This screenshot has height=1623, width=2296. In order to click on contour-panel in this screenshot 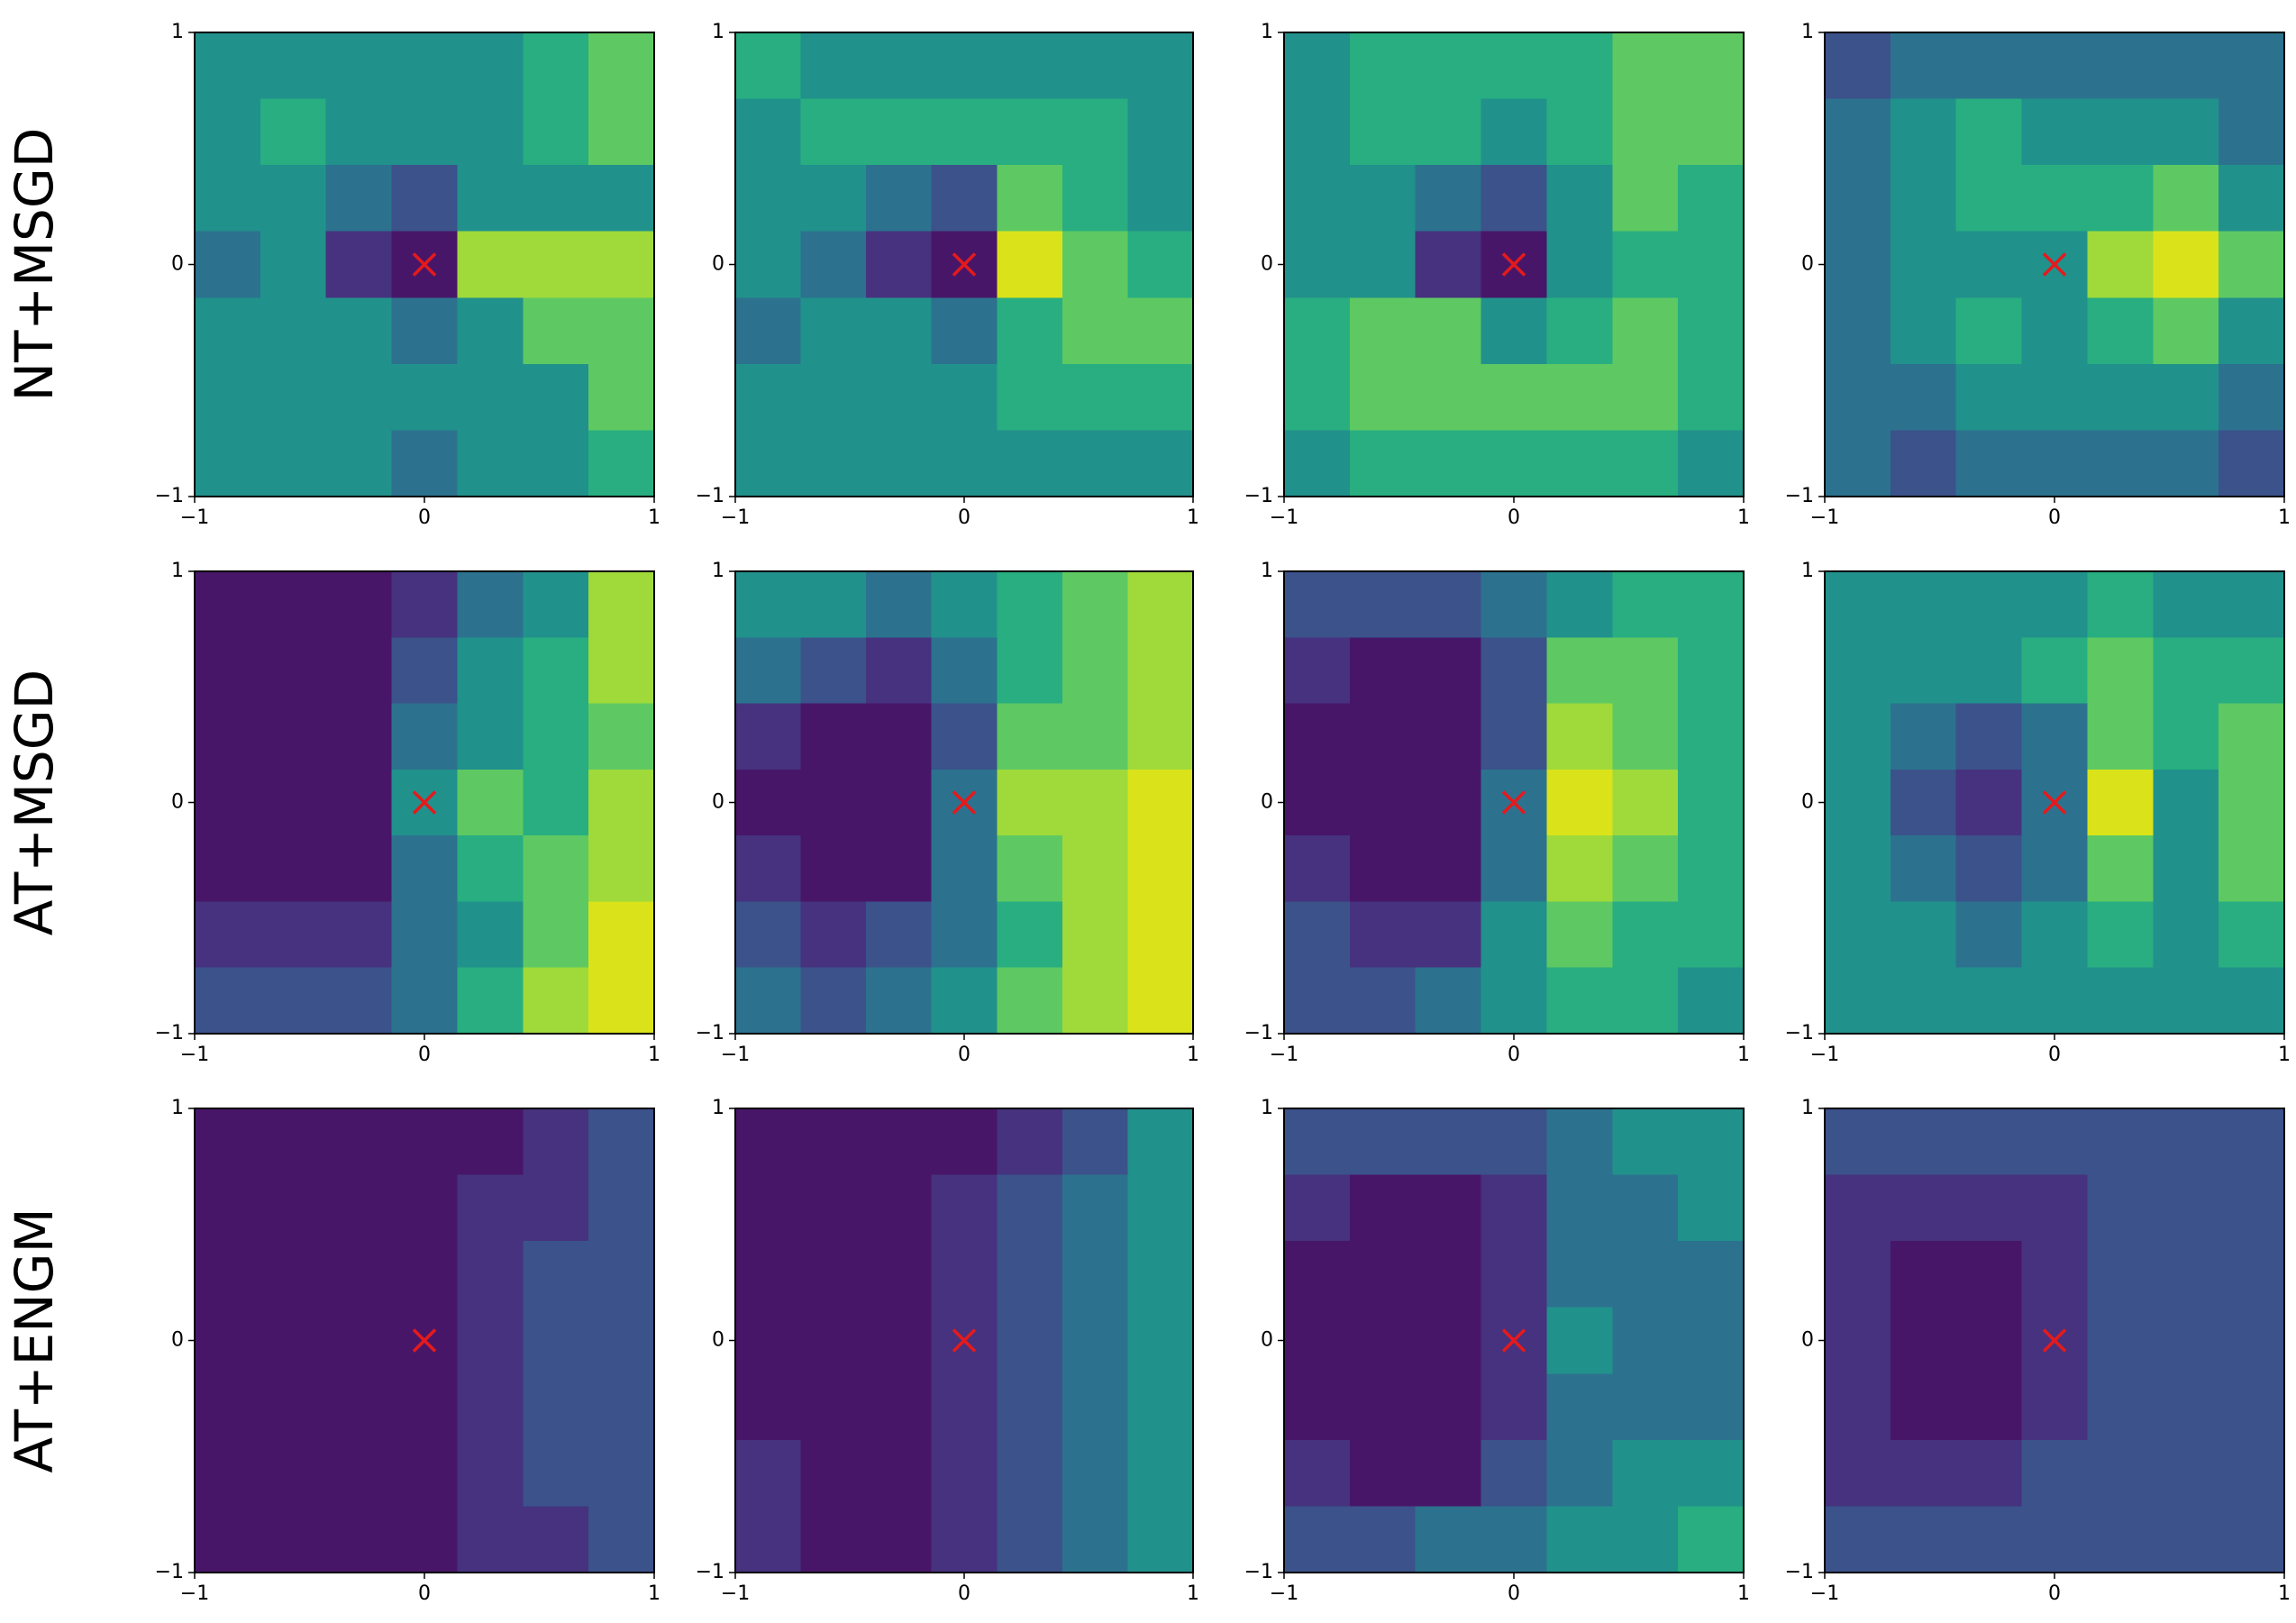, I will do `click(965, 264)`.